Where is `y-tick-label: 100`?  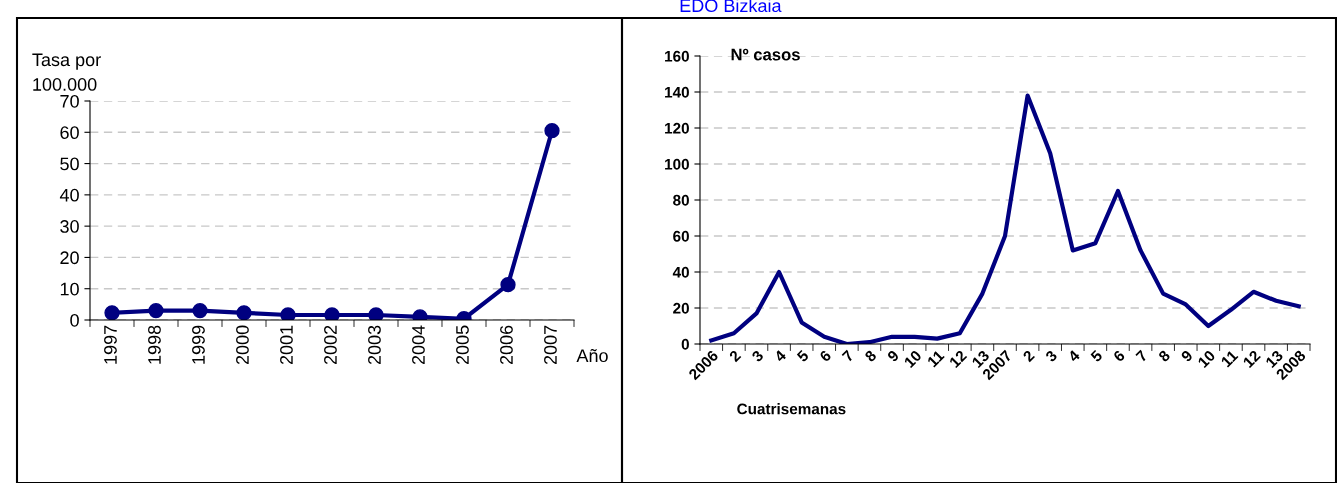 y-tick-label: 100 is located at coordinates (677, 164).